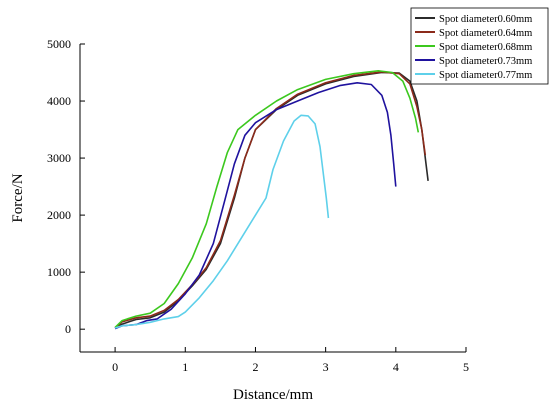 The height and width of the screenshot is (411, 550). Describe the element at coordinates (115, 367) in the screenshot. I see `x-tick-label: 0` at that location.